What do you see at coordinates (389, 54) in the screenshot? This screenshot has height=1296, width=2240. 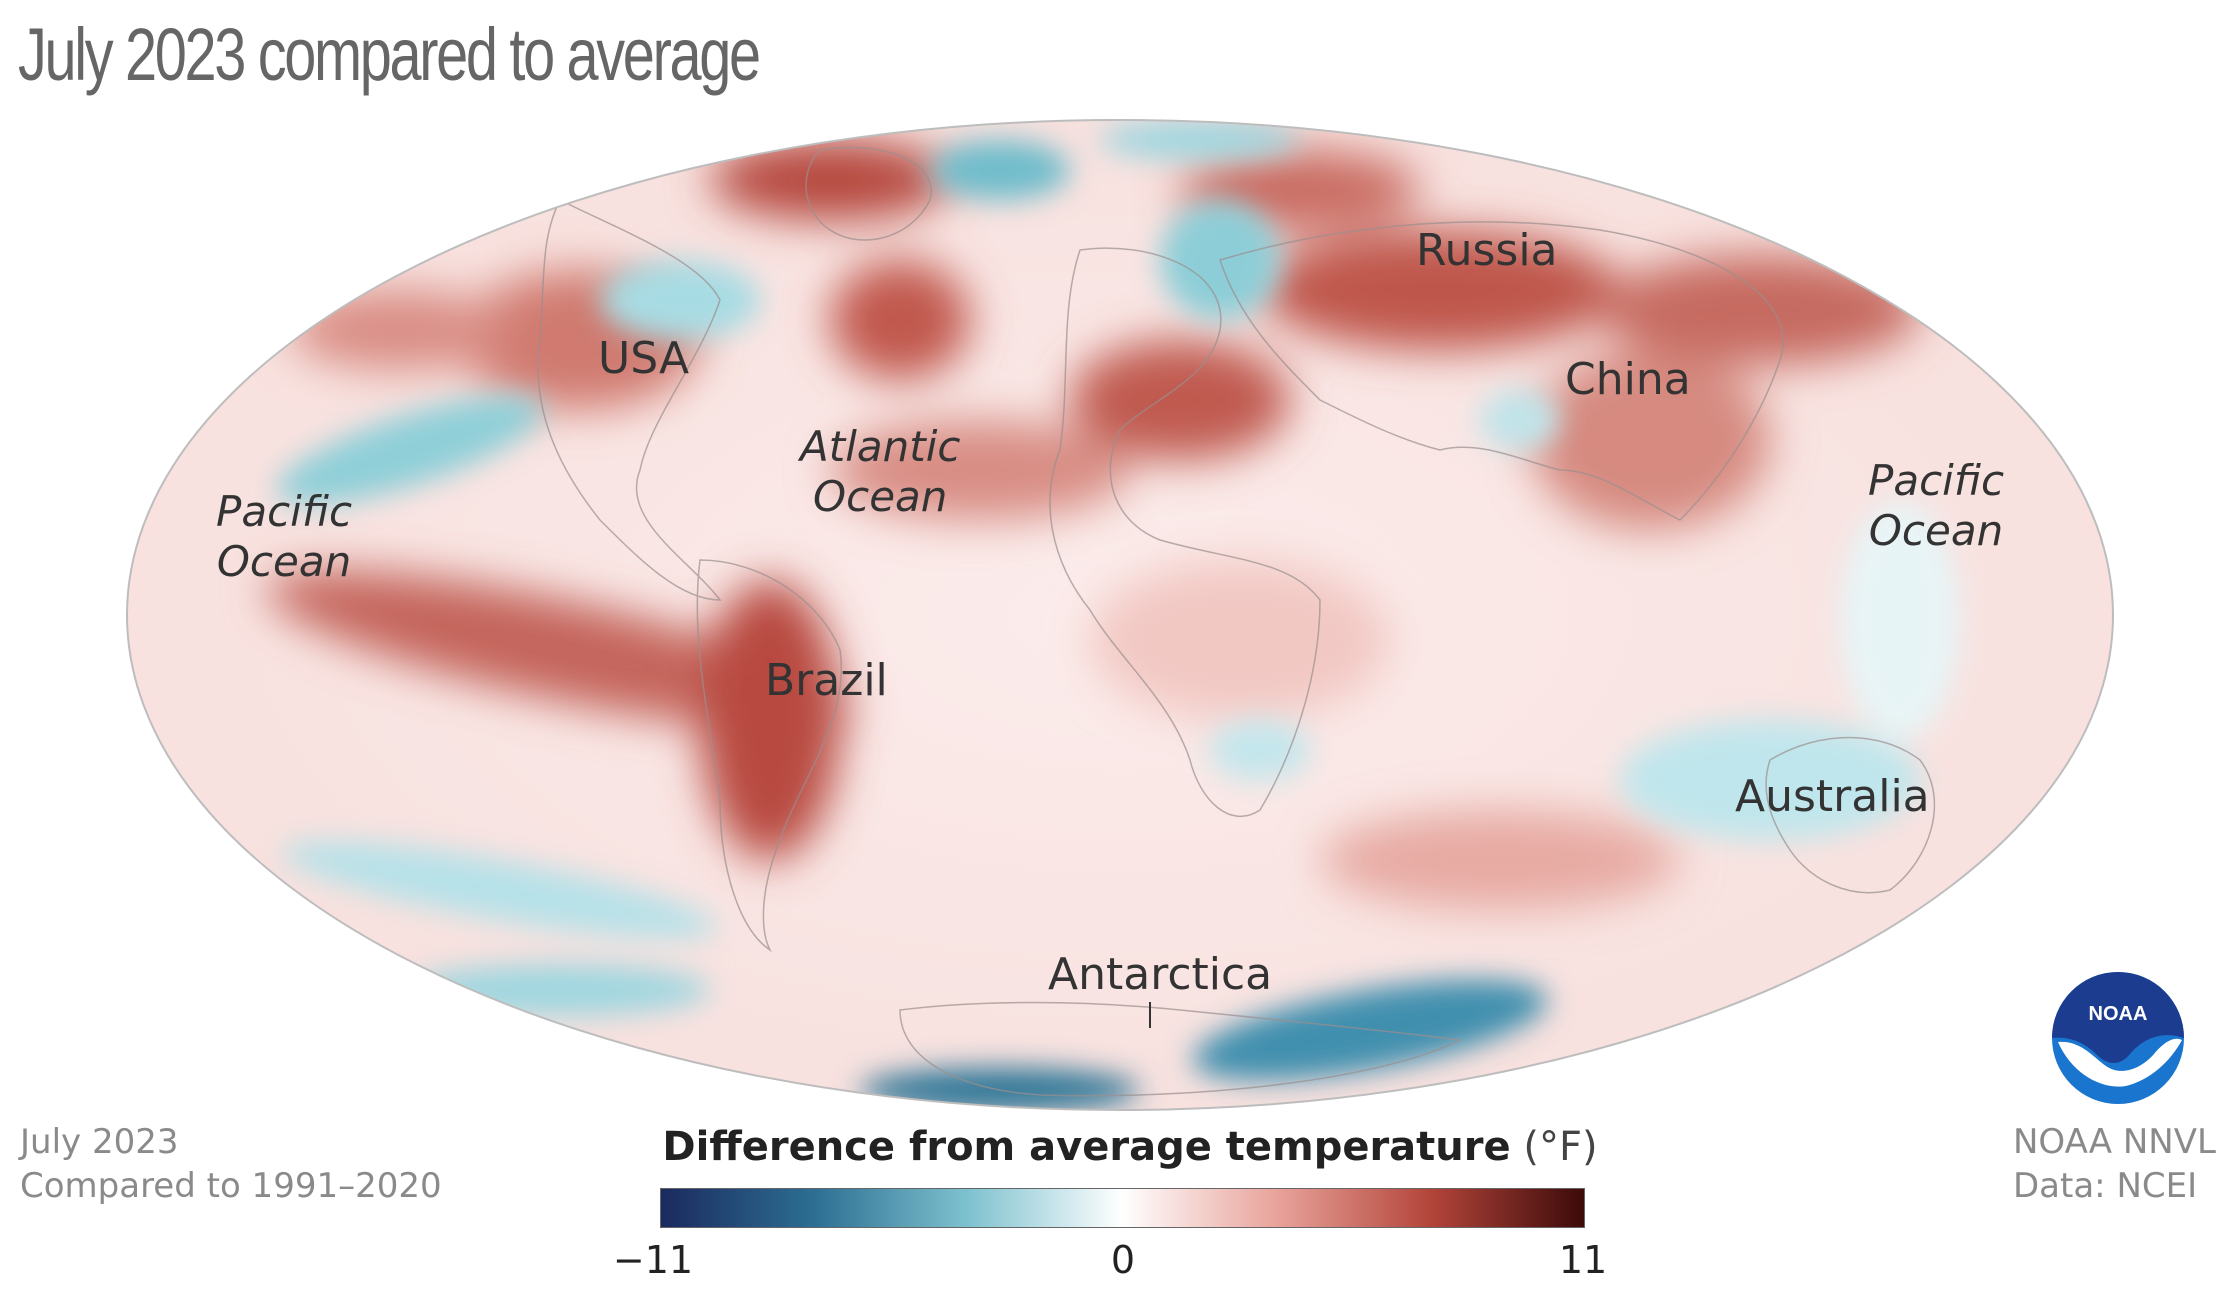 I see `page-title: July 2023 compared to average` at bounding box center [389, 54].